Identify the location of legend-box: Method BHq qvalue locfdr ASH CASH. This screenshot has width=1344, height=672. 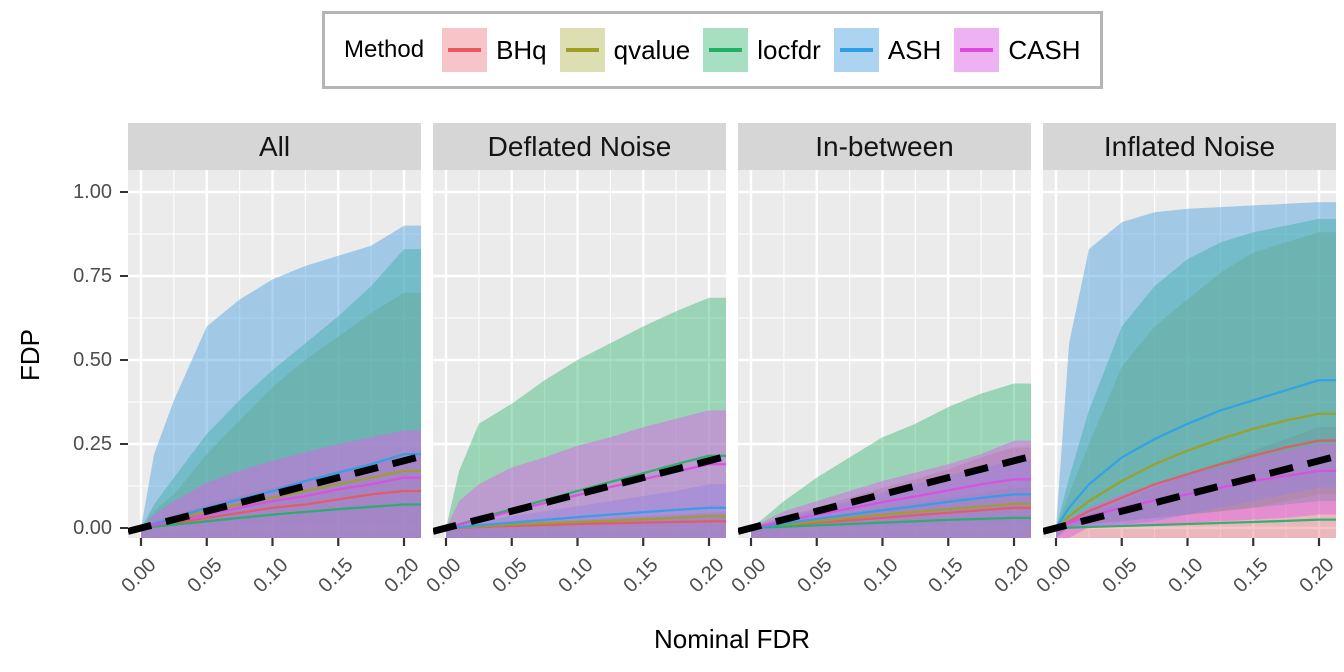
(712, 50).